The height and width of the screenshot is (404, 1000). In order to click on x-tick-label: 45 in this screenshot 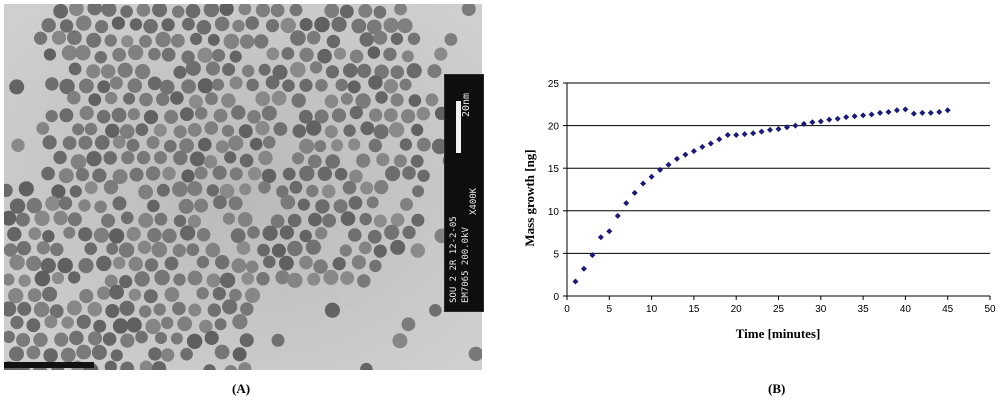, I will do `click(948, 309)`.